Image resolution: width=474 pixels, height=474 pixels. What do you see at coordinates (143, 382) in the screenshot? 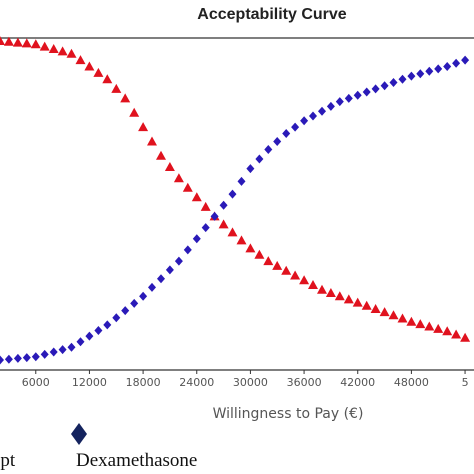
I see `x-tick-label: 18000` at bounding box center [143, 382].